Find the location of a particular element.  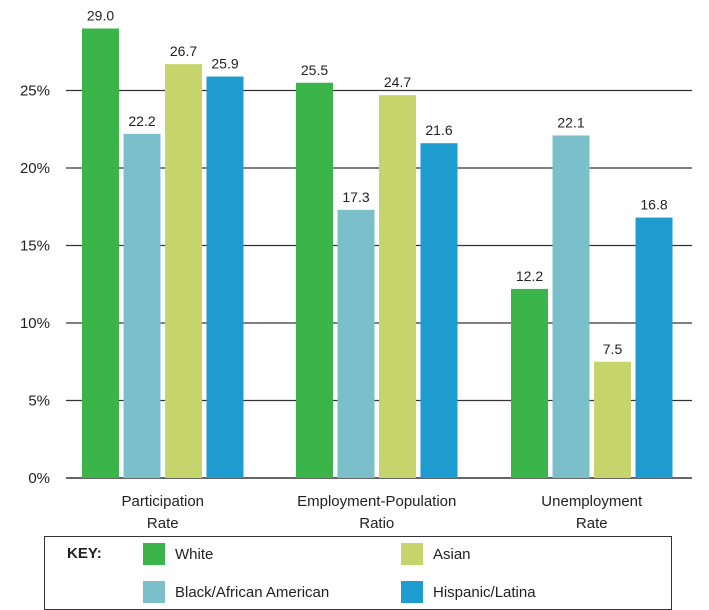

y-tick-label: 15% is located at coordinates (35, 246).